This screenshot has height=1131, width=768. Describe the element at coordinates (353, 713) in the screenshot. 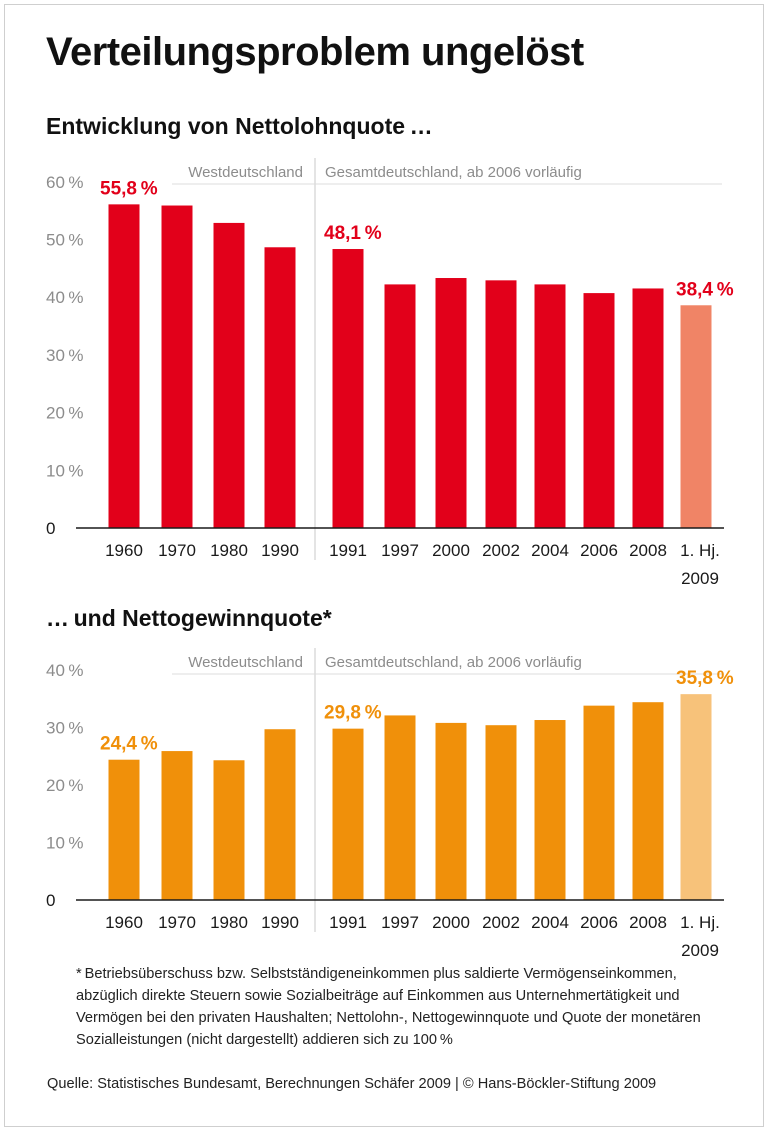

I see `data-label: 29,8 %` at that location.